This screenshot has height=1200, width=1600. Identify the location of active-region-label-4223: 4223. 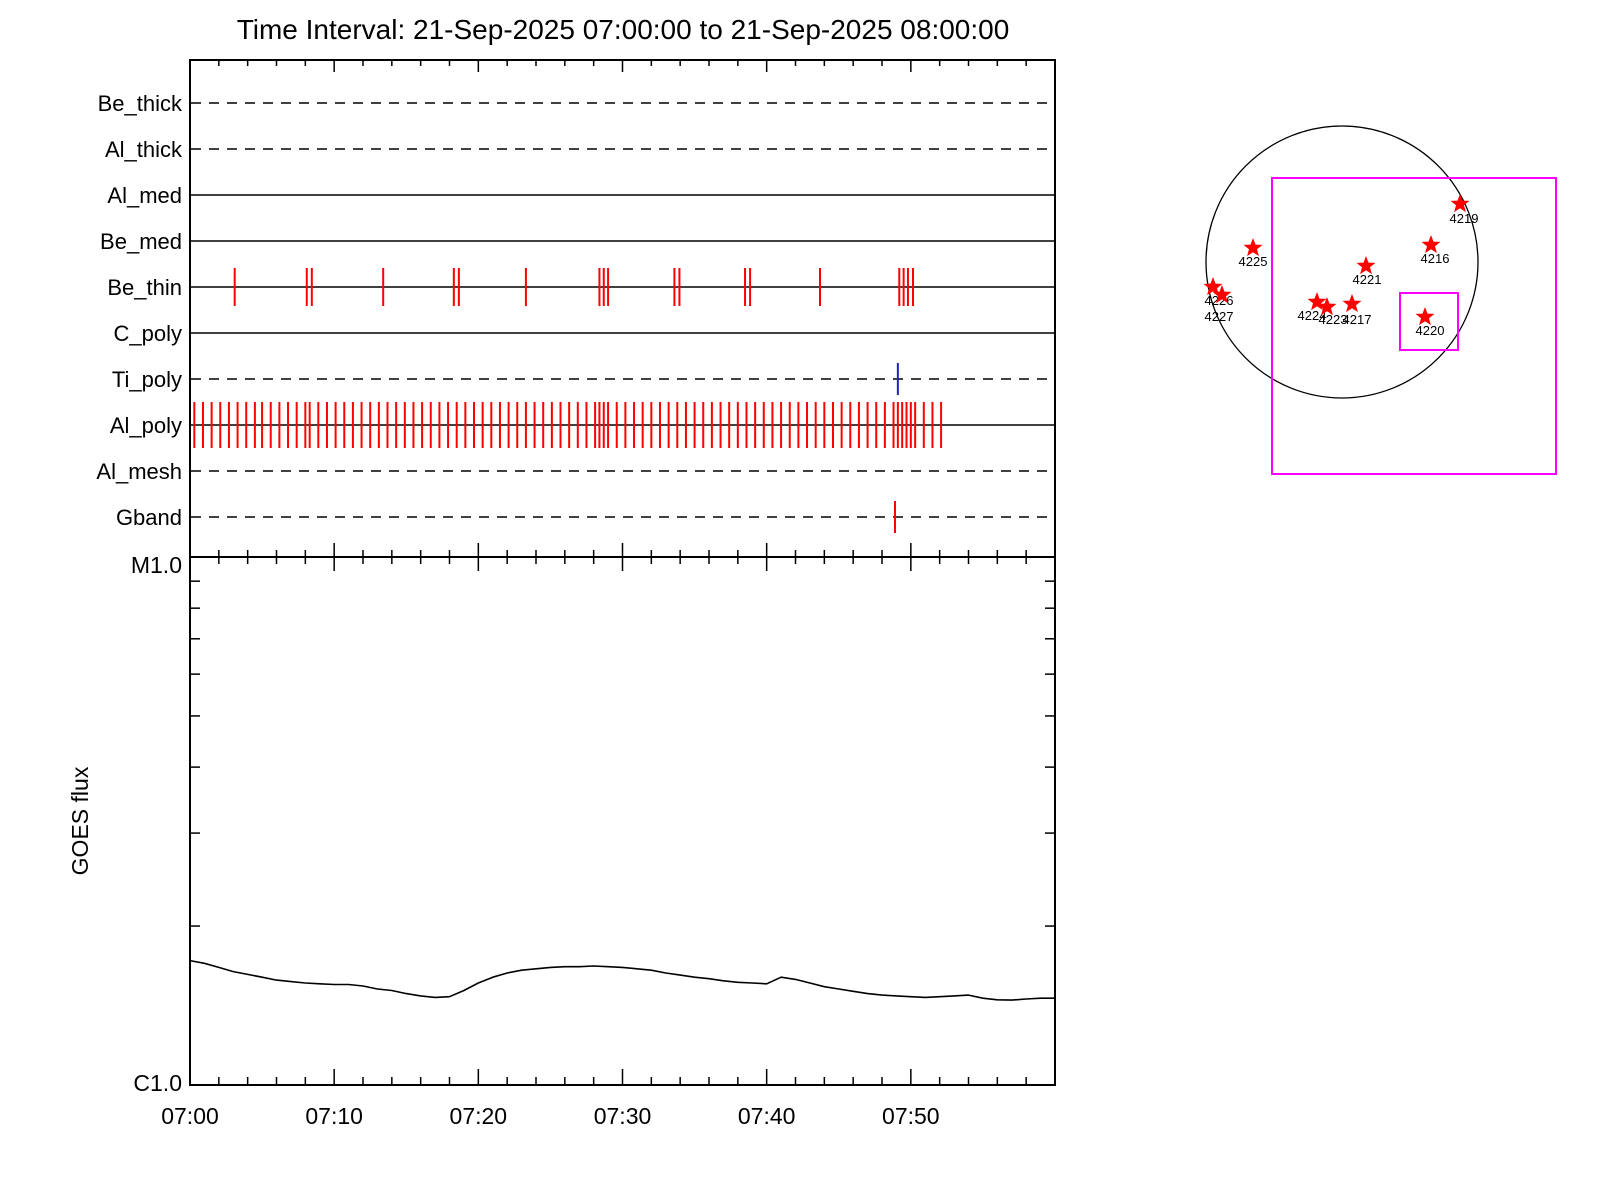
(1333, 319).